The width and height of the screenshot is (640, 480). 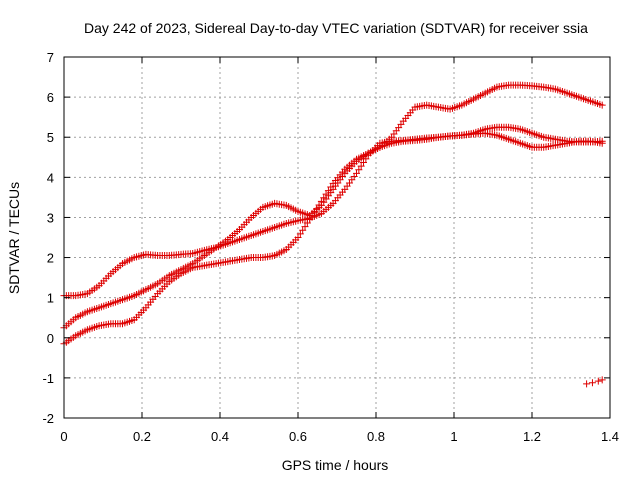 What do you see at coordinates (50, 338) in the screenshot?
I see `y-tick-label: 0` at bounding box center [50, 338].